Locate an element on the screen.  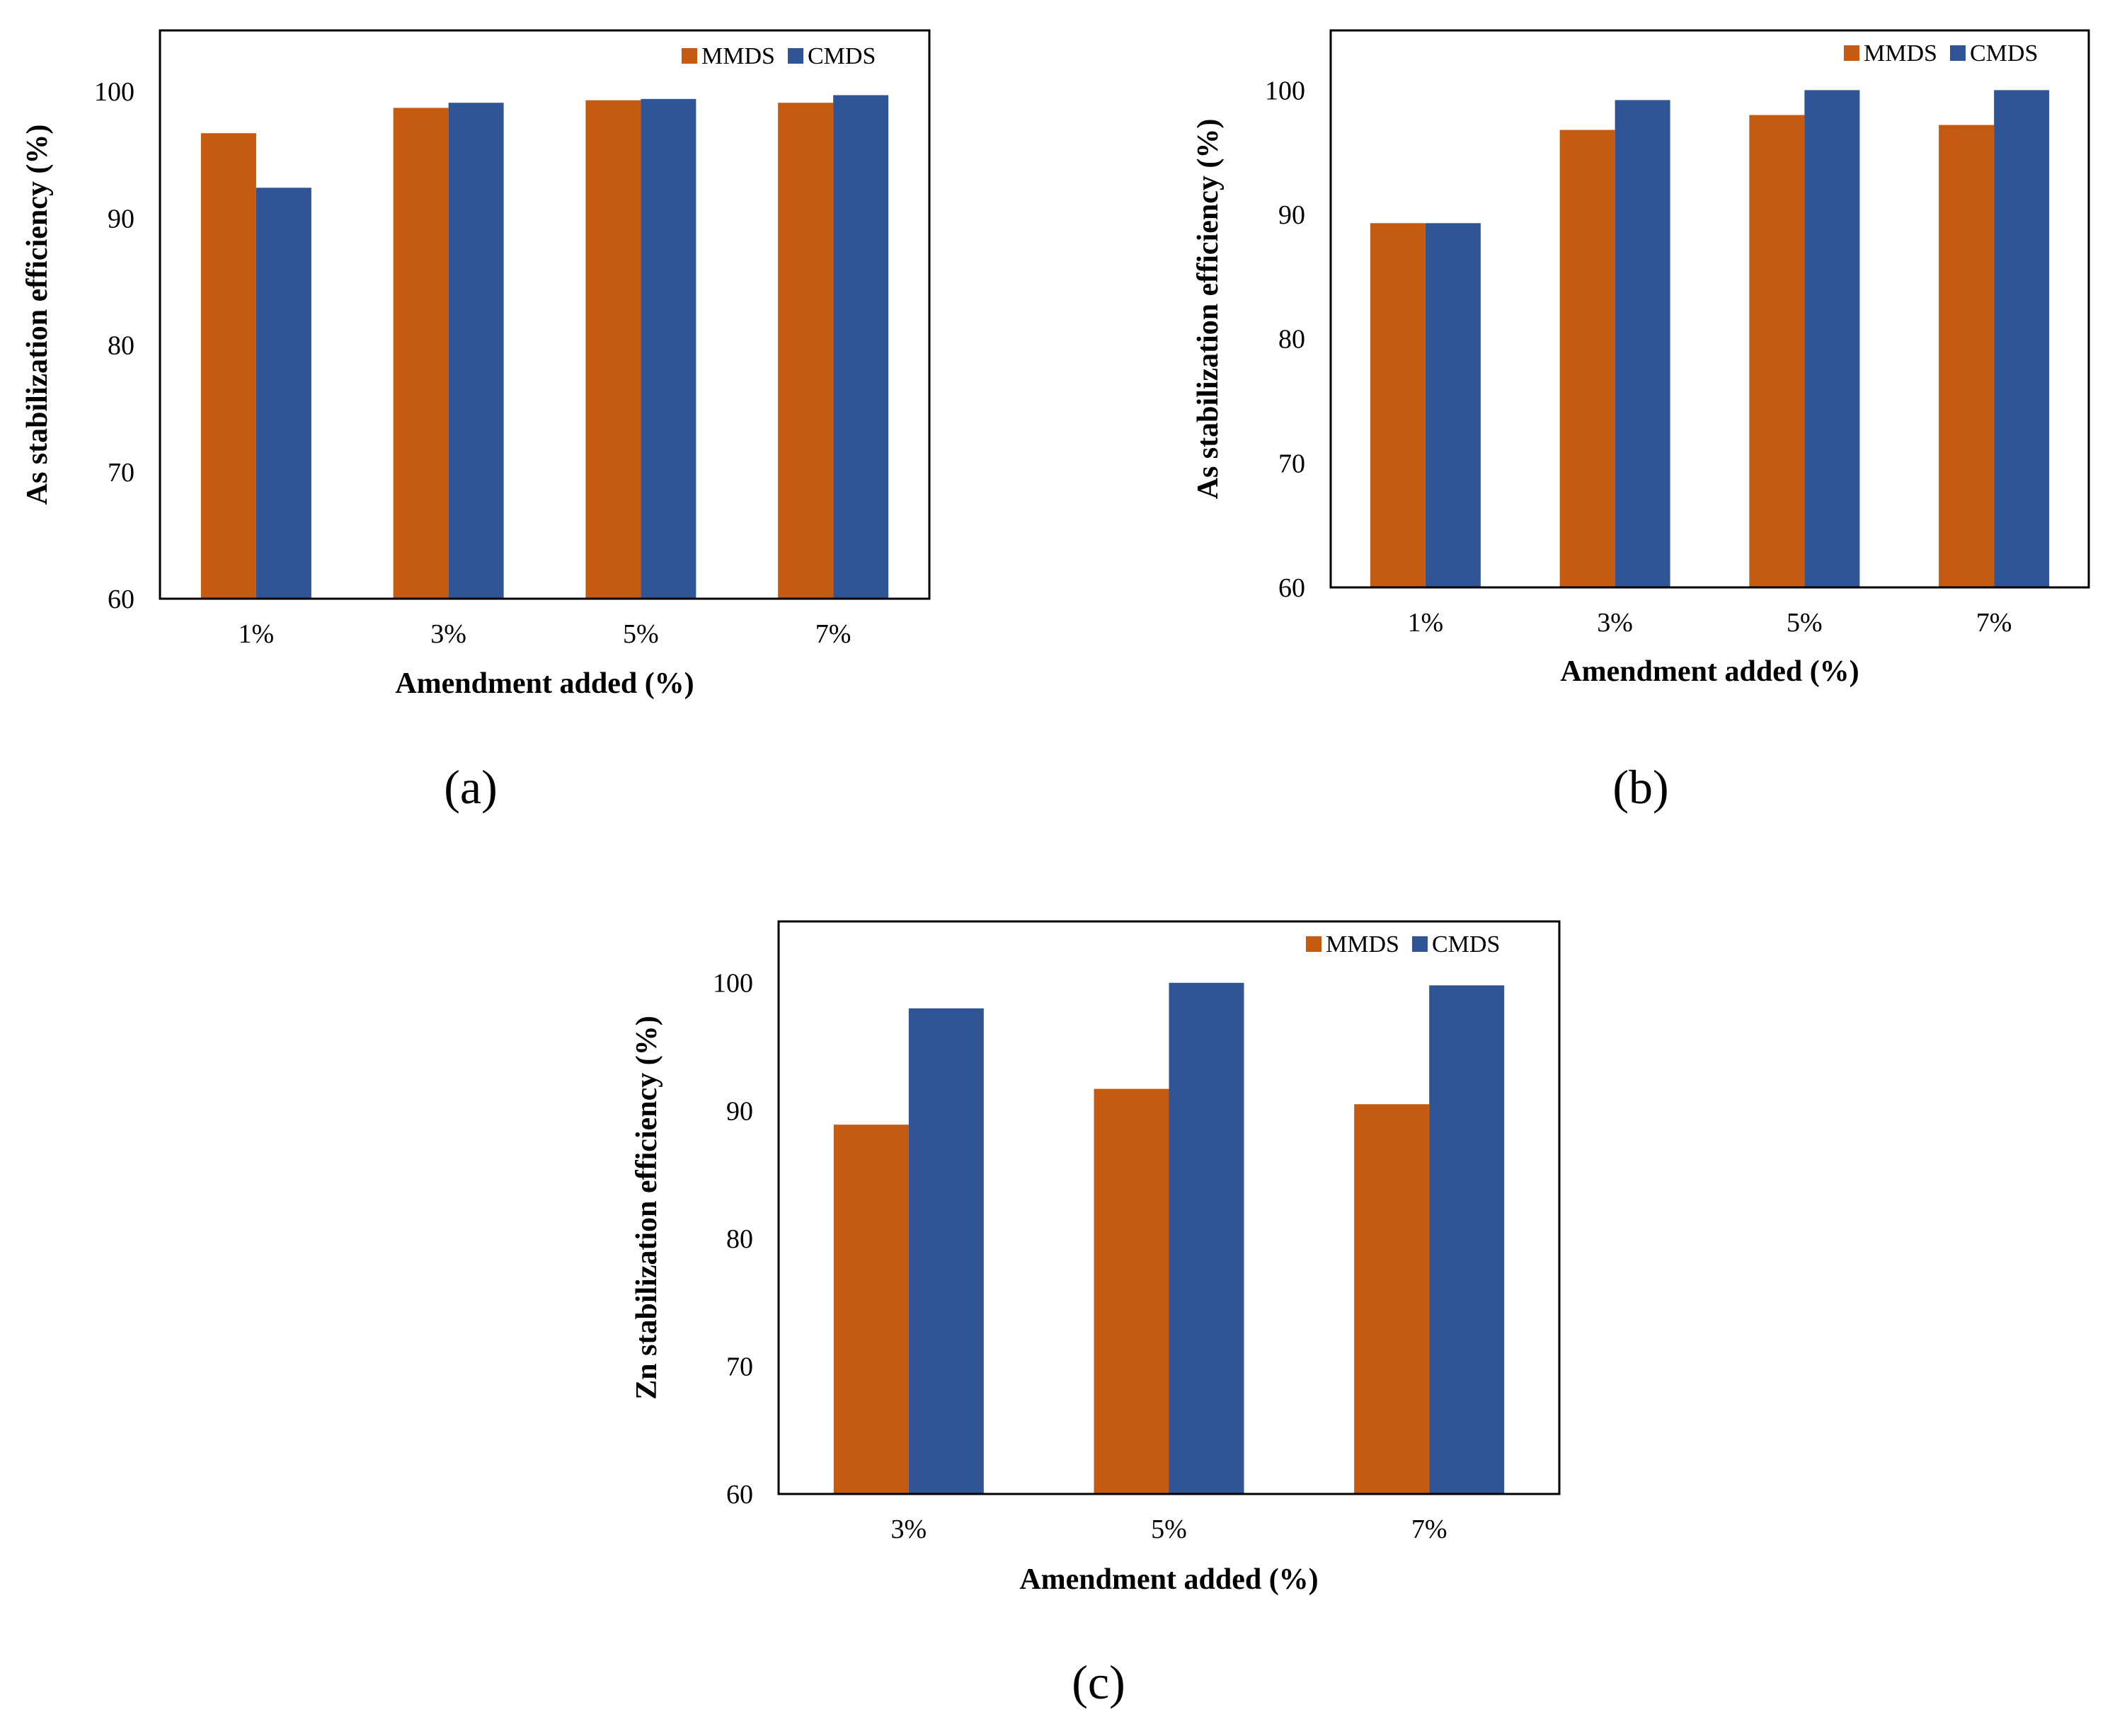
panel-label: (b) is located at coordinates (1640, 787).